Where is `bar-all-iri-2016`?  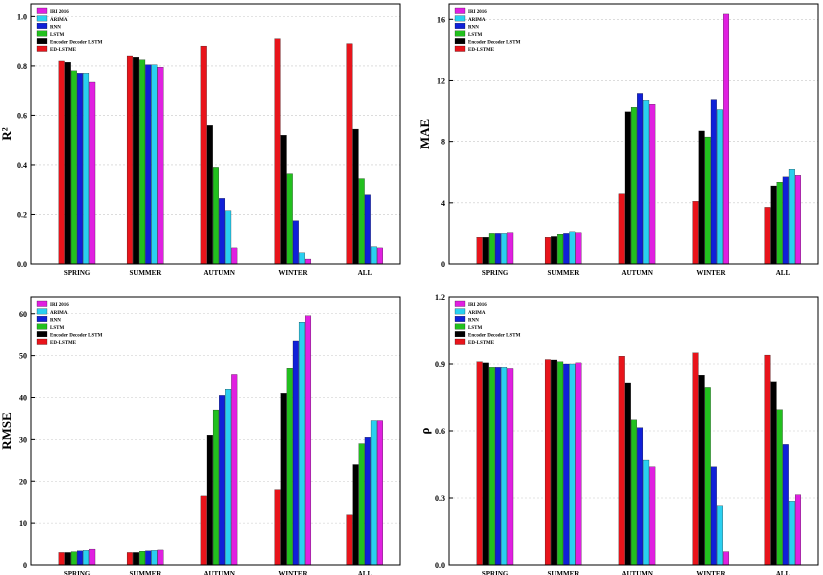 bar-all-iri-2016 is located at coordinates (380, 256).